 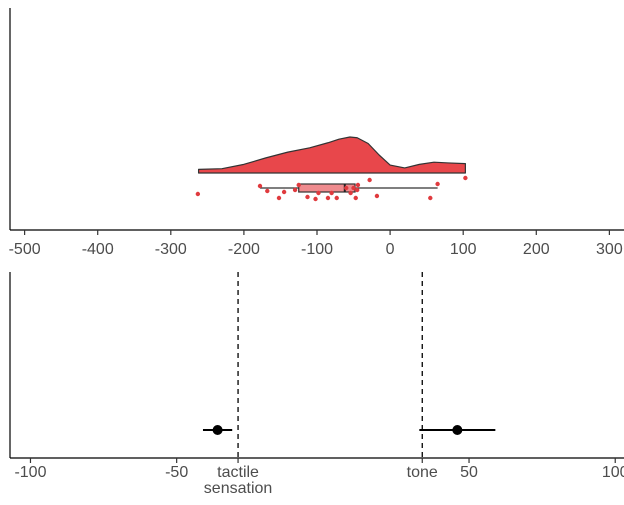 I want to click on x-tick-label: -400, so click(x=98, y=249).